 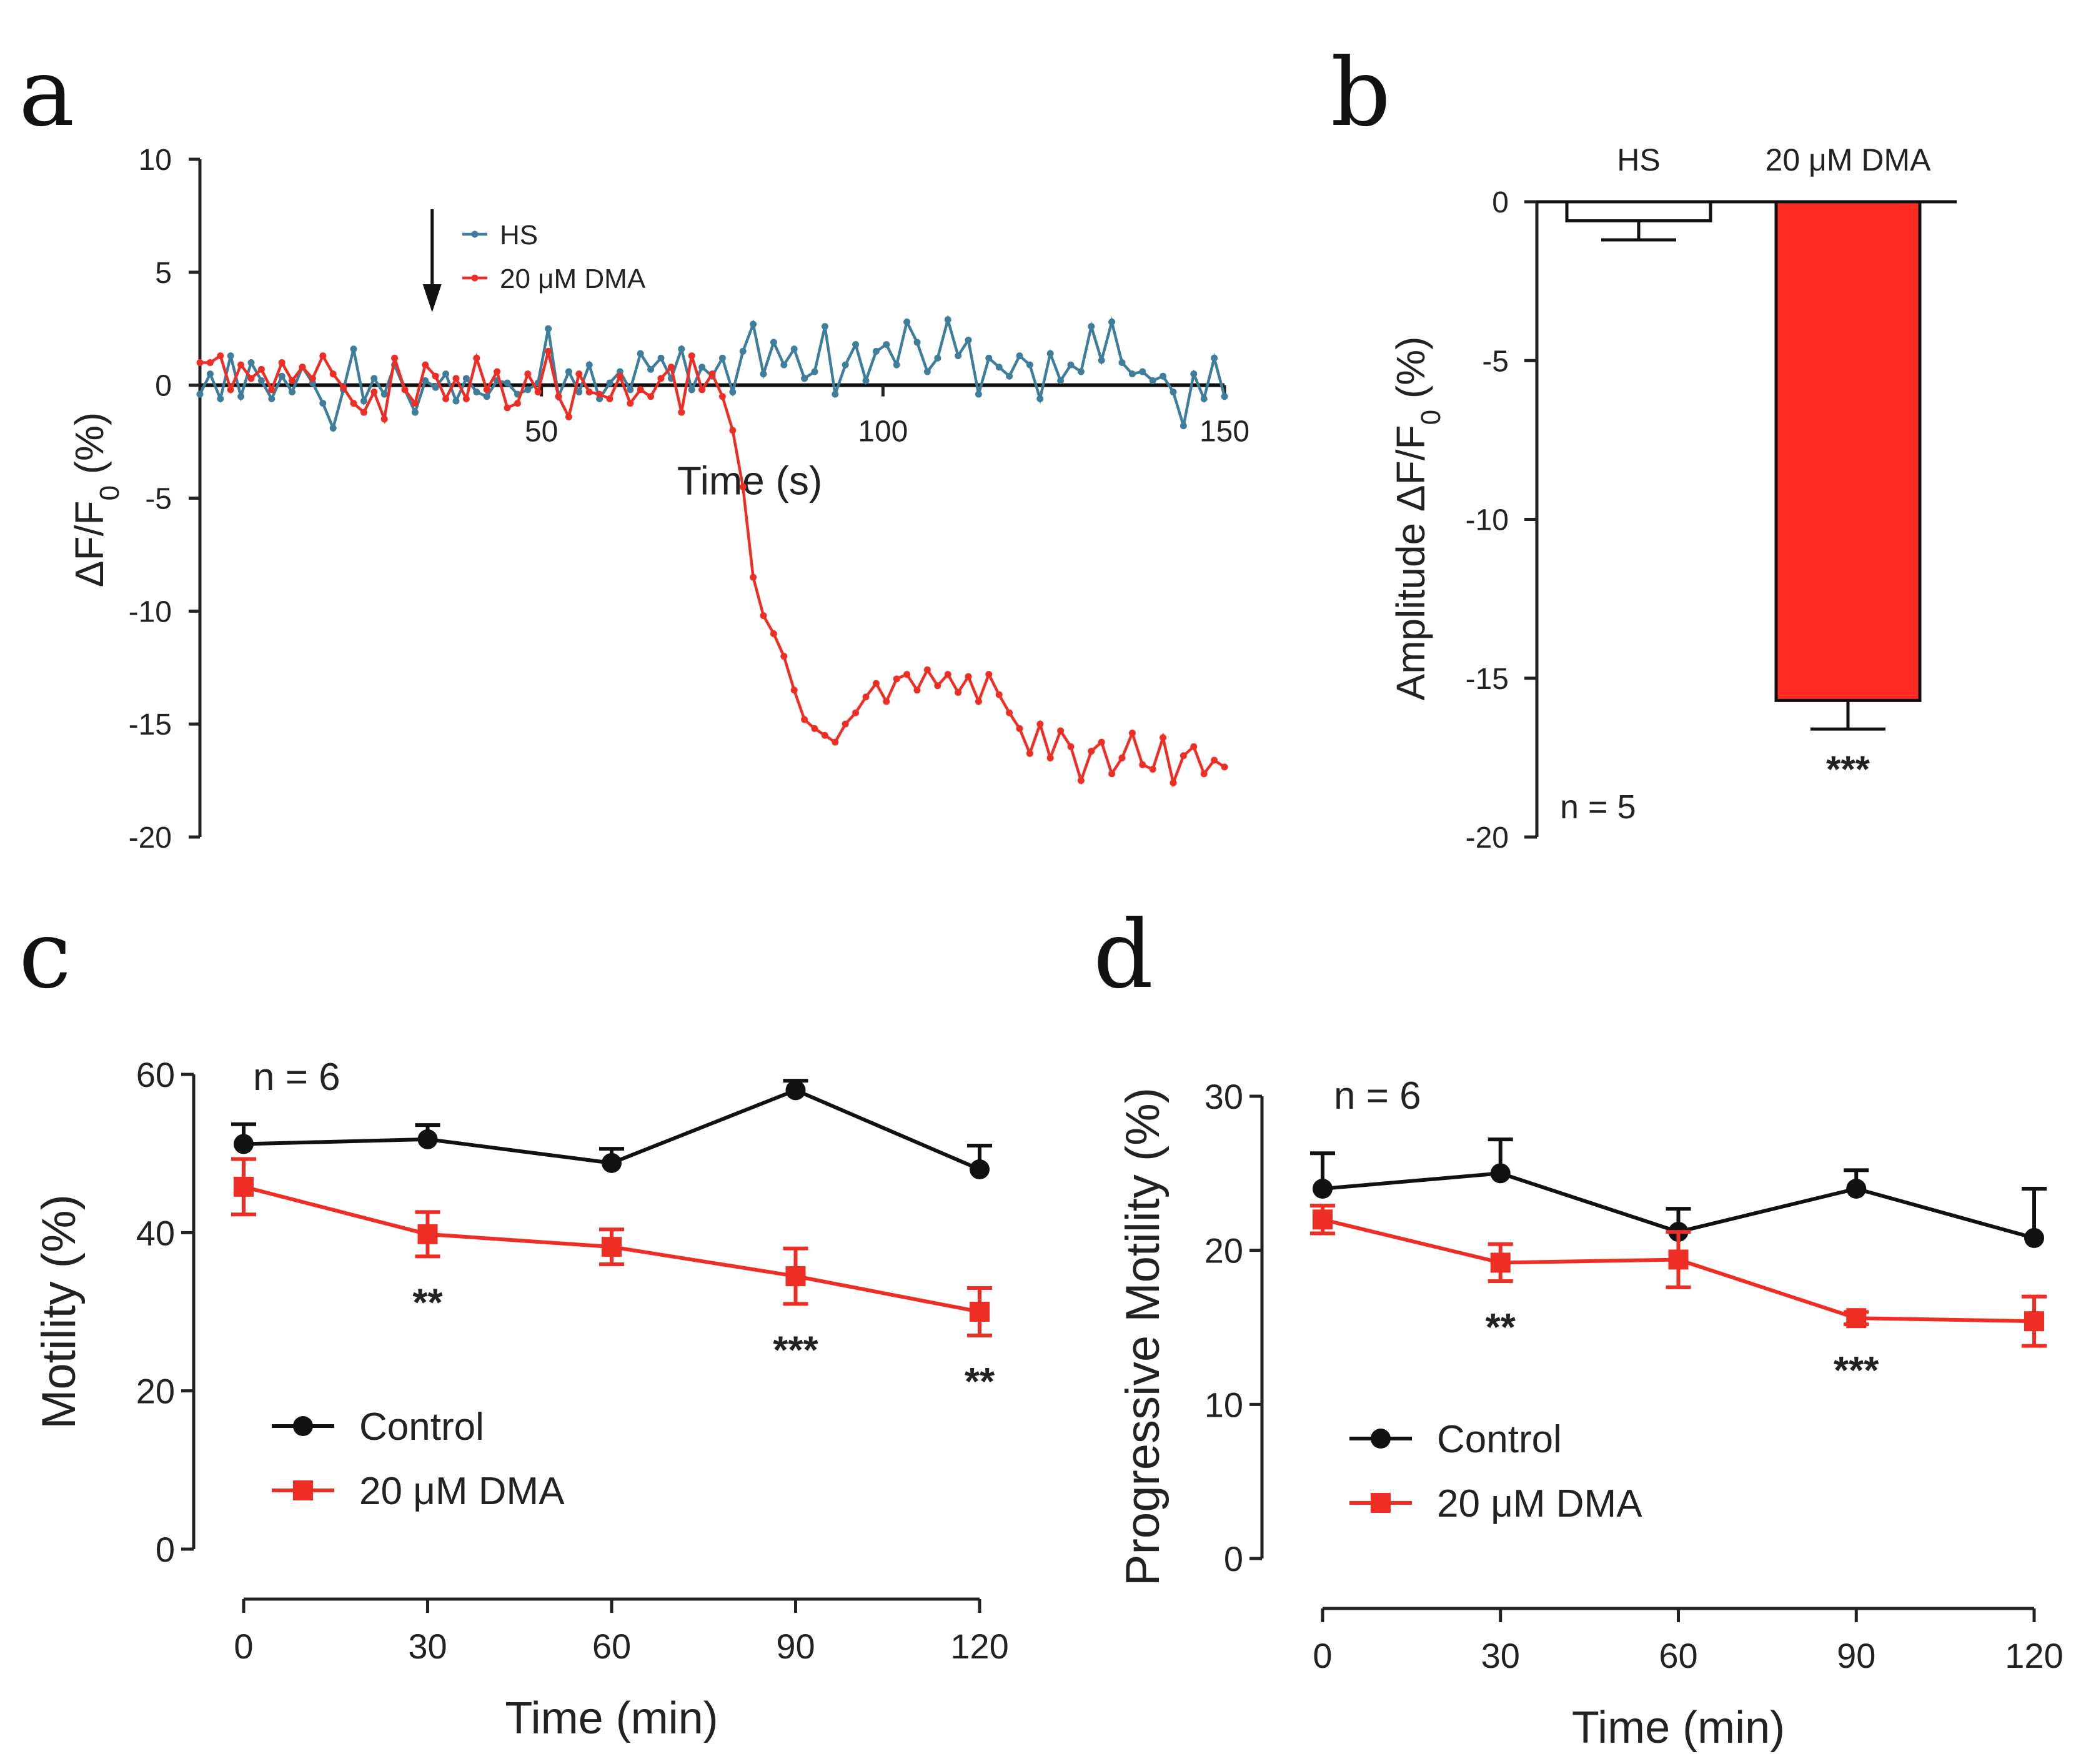 I want to click on y-tick-label-a: 5, so click(x=163, y=273).